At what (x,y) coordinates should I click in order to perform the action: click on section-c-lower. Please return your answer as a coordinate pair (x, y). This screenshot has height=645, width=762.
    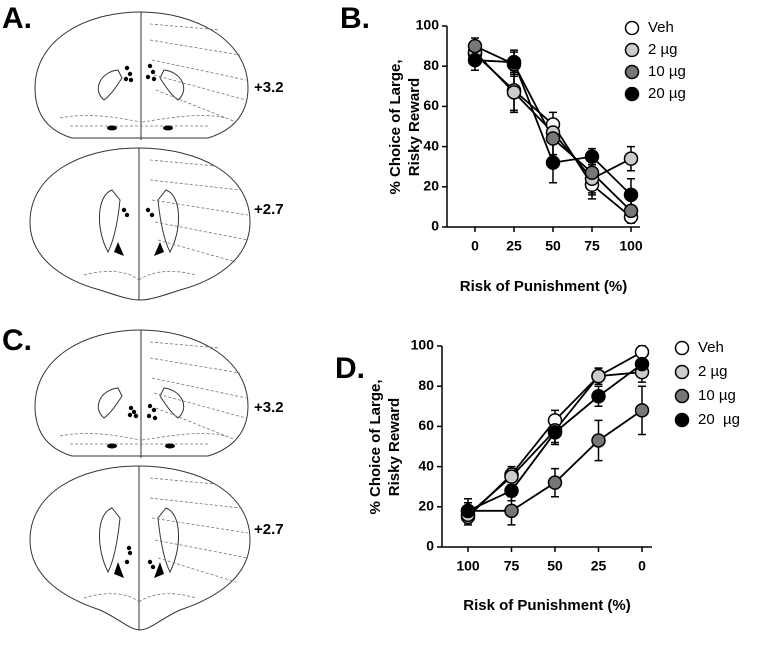
    Looking at the image, I should click on (140, 548).